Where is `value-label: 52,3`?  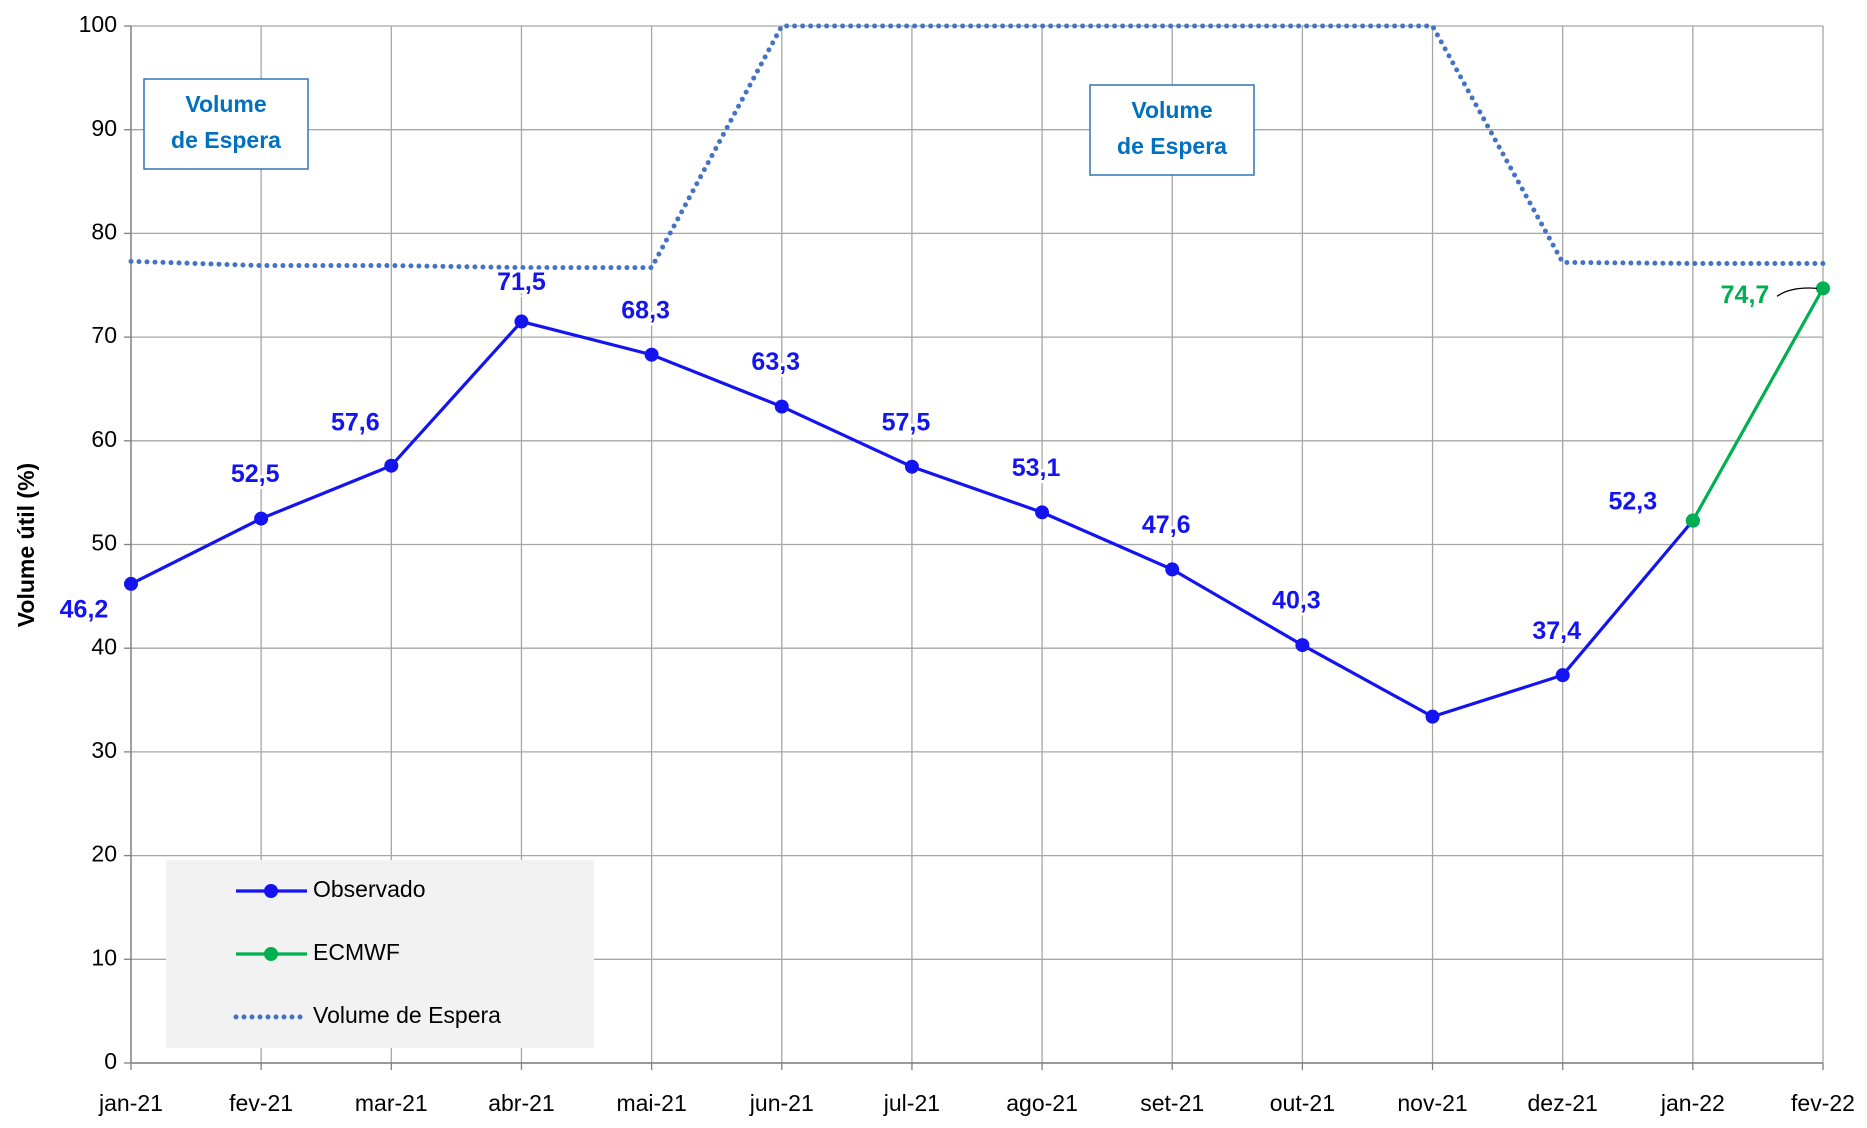 value-label: 52,3 is located at coordinates (1633, 501).